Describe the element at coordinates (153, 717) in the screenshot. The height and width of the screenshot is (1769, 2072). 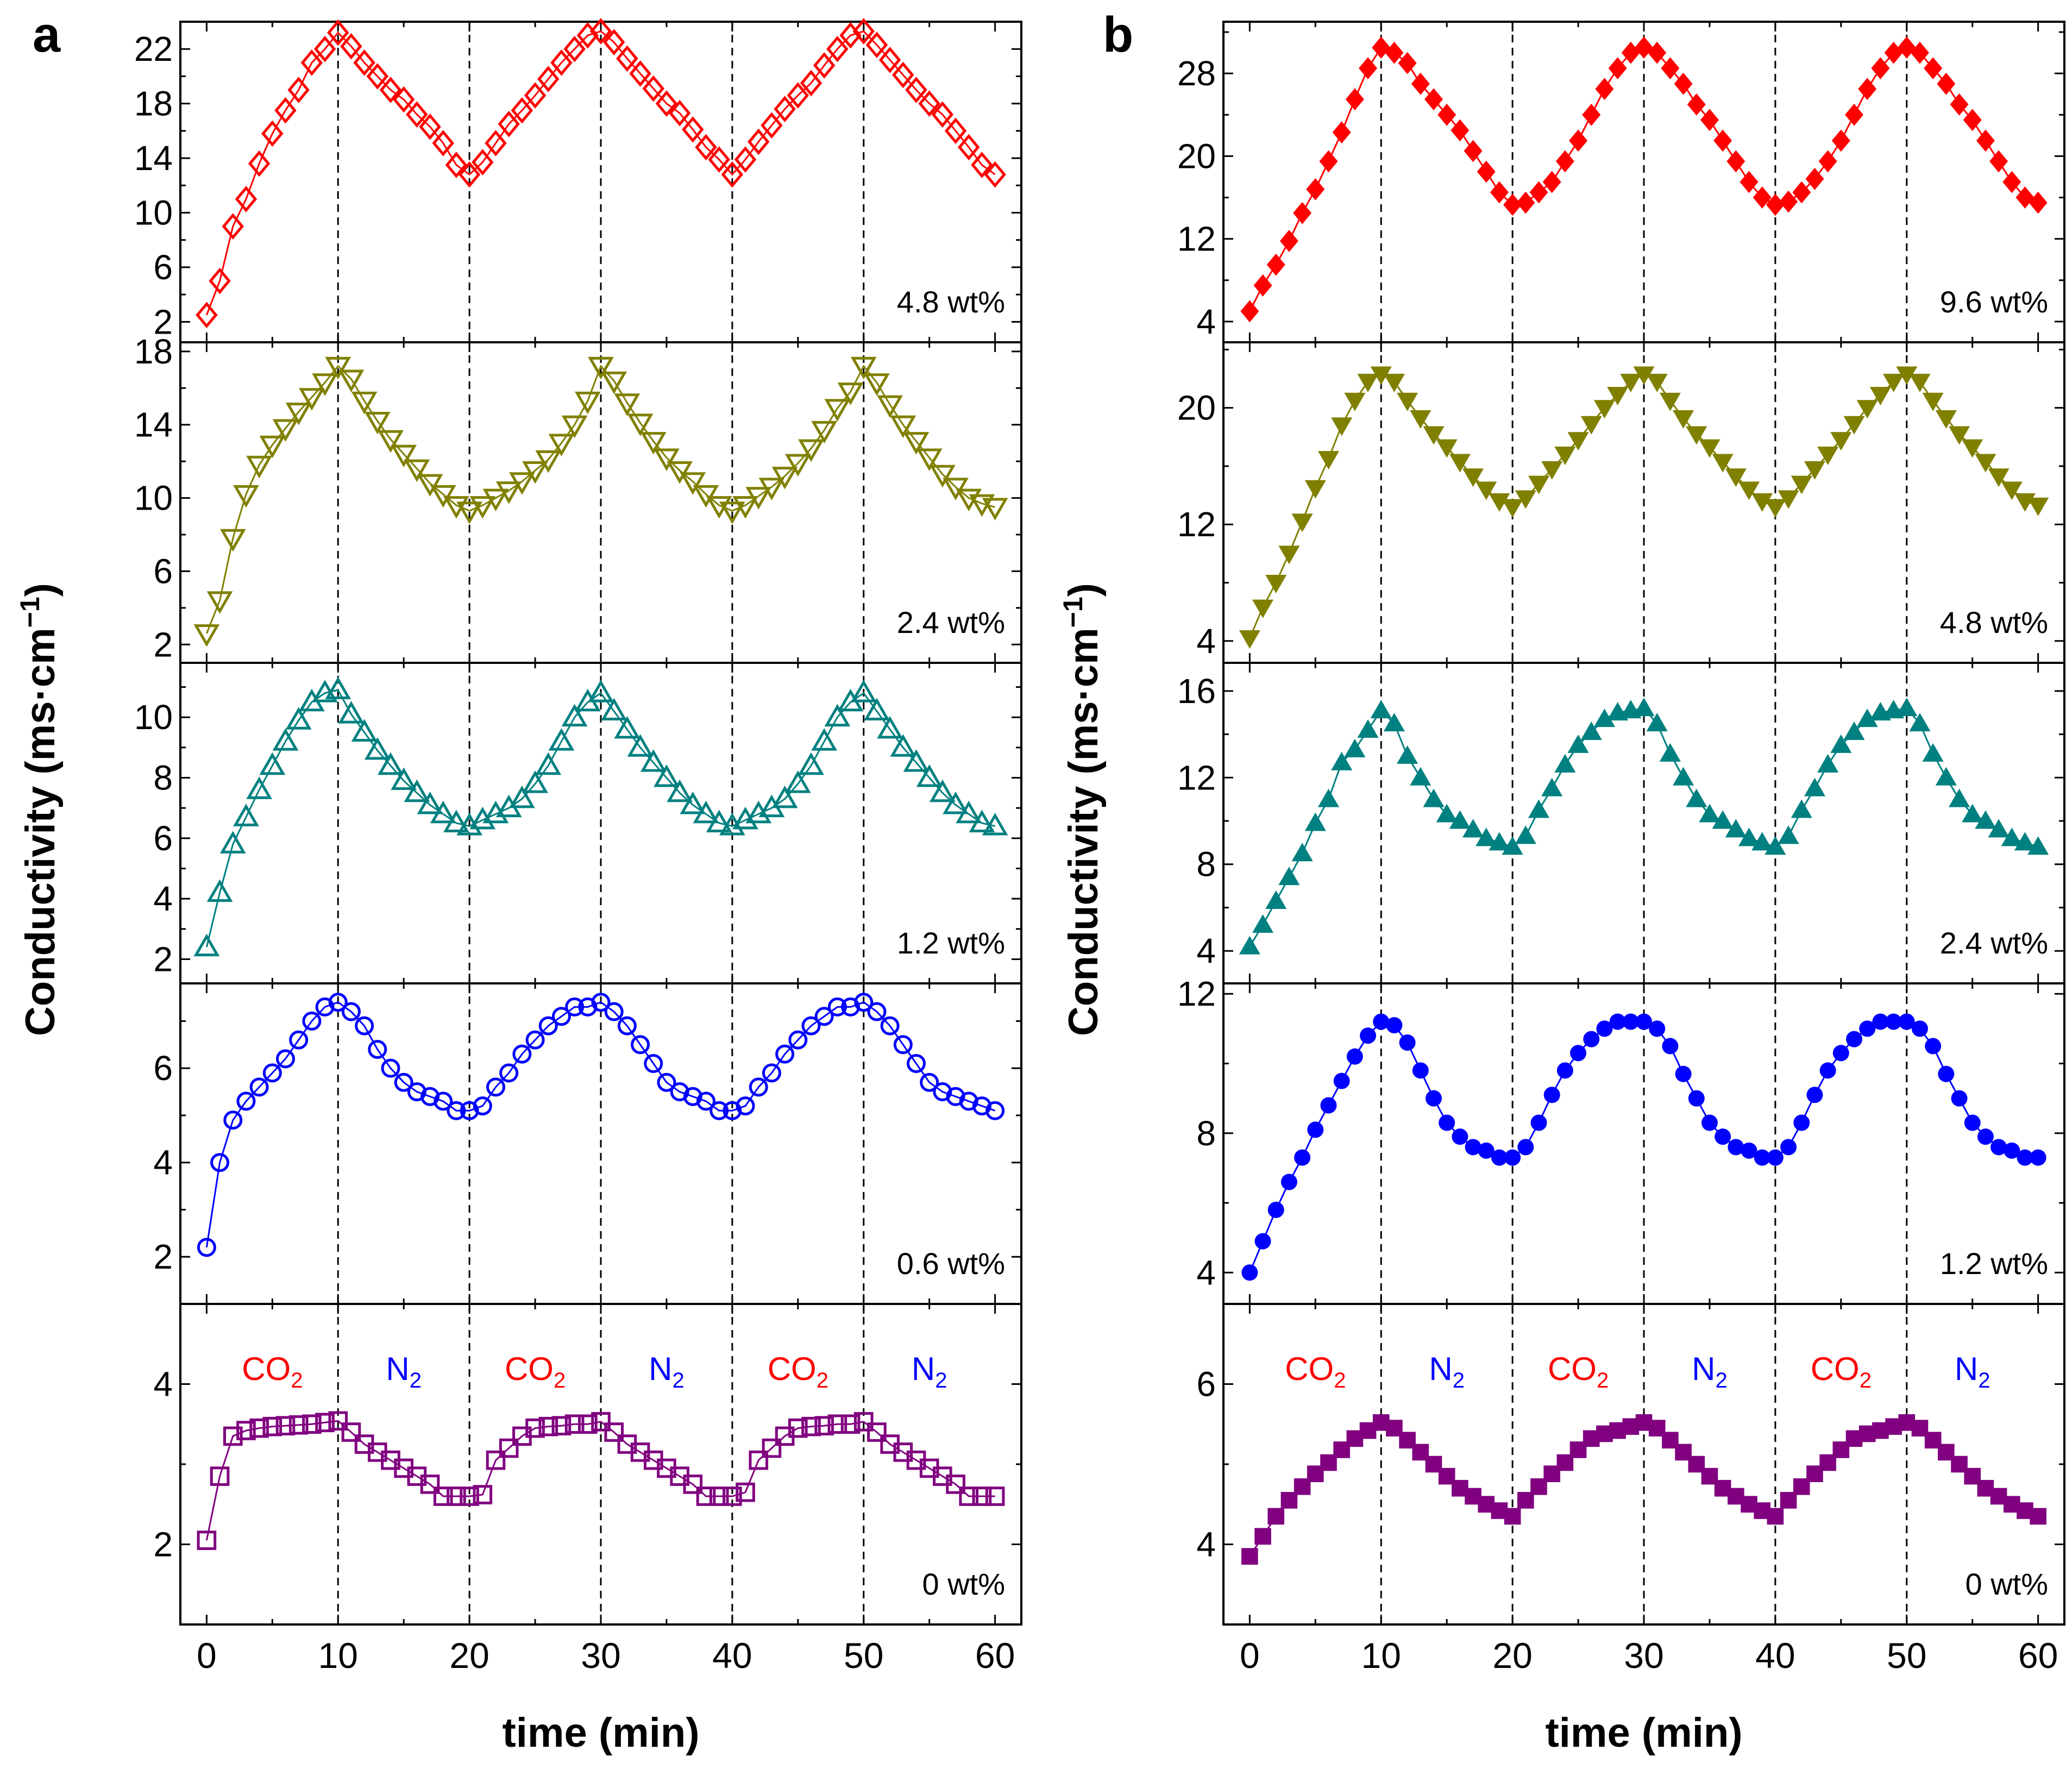
I see `panel-a-3-ytick-label: 10` at that location.